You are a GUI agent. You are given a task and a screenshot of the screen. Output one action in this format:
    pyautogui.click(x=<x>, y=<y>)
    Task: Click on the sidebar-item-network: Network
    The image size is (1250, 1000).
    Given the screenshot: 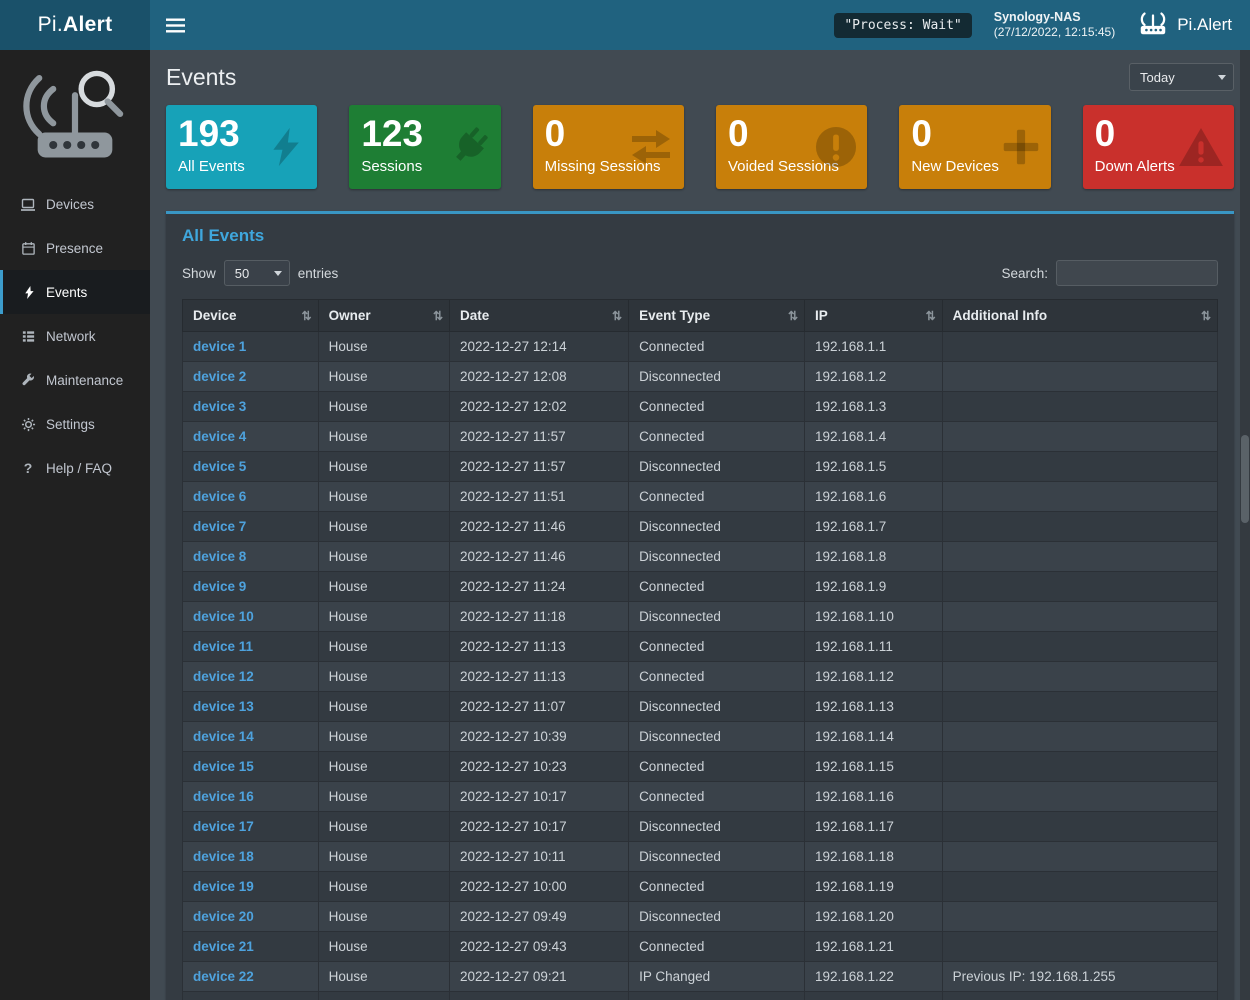 What is the action you would take?
    pyautogui.click(x=75, y=336)
    